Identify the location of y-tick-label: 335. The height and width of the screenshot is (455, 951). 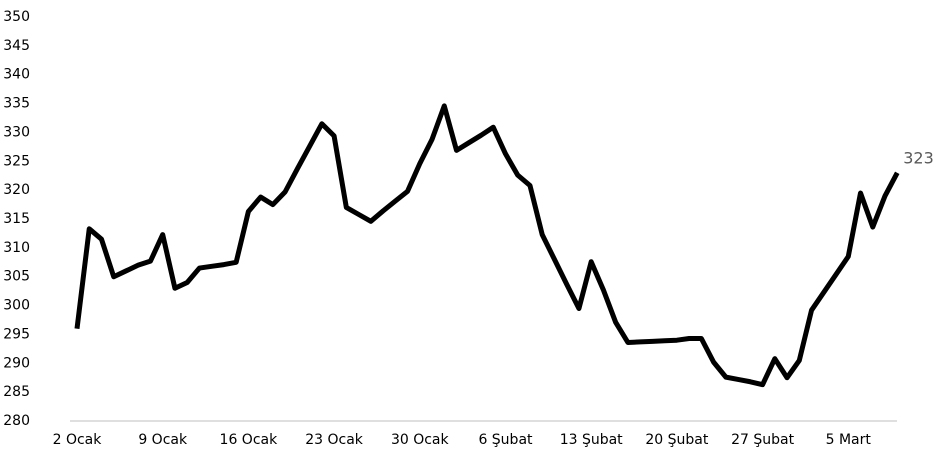
(16, 104).